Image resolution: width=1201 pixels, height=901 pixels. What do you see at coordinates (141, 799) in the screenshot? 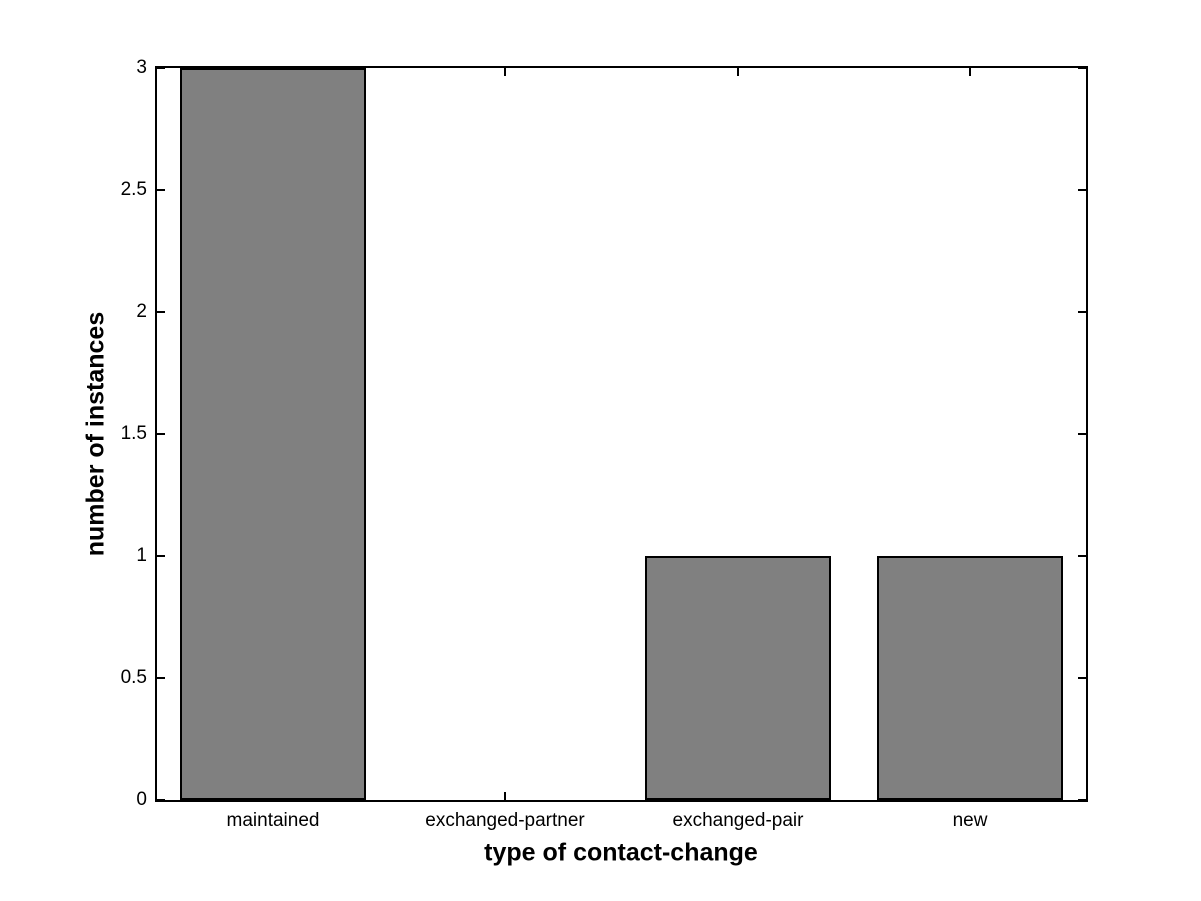
I see `y-tick-label: 0` at bounding box center [141, 799].